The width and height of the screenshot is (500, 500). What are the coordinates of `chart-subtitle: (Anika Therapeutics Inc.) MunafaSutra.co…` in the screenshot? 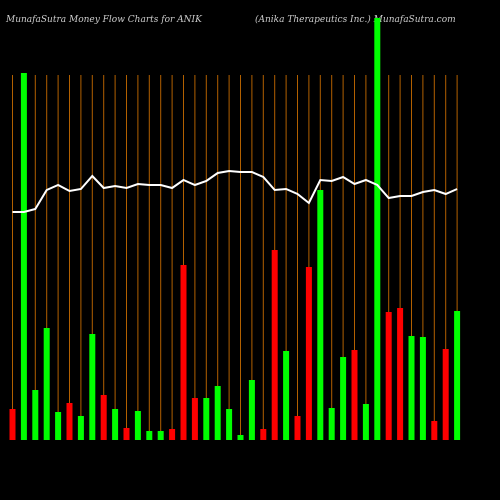 It's located at (355, 19).